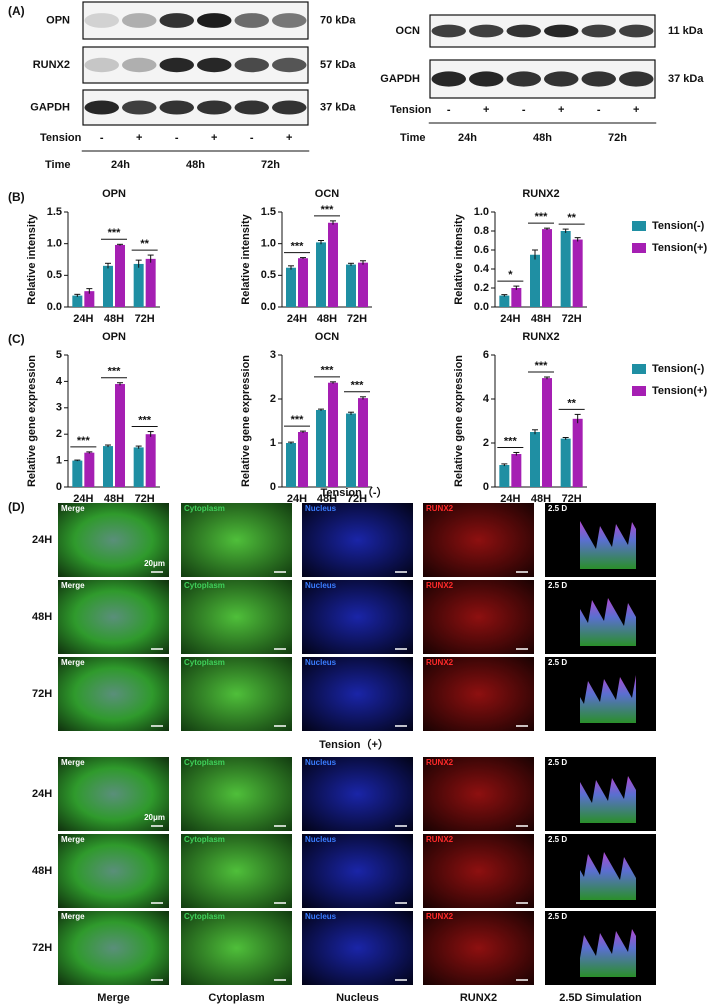 This screenshot has width=709, height=1008. Describe the element at coordinates (541, 319) in the screenshot. I see `x-tick-label: 48H` at that location.